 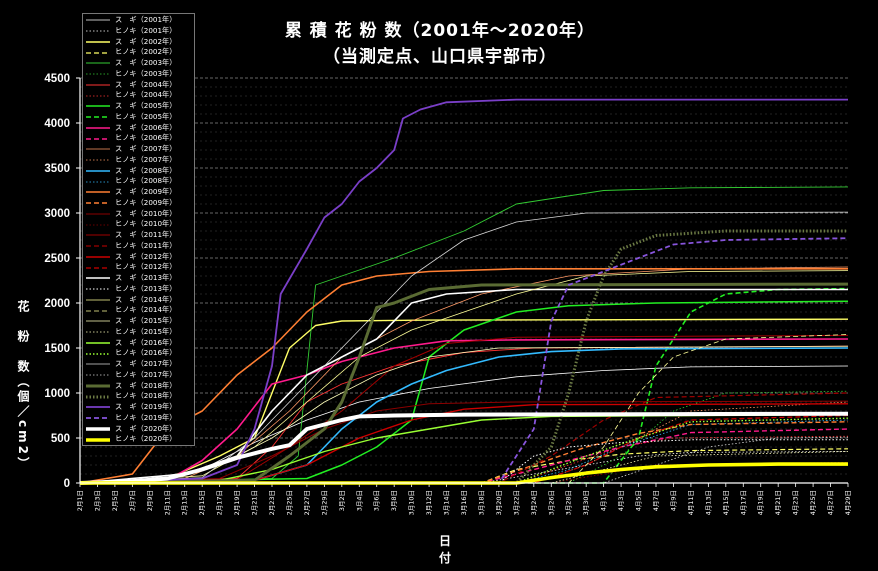 I want to click on legend-item: ス ギ（2017年）, so click(x=139, y=364).